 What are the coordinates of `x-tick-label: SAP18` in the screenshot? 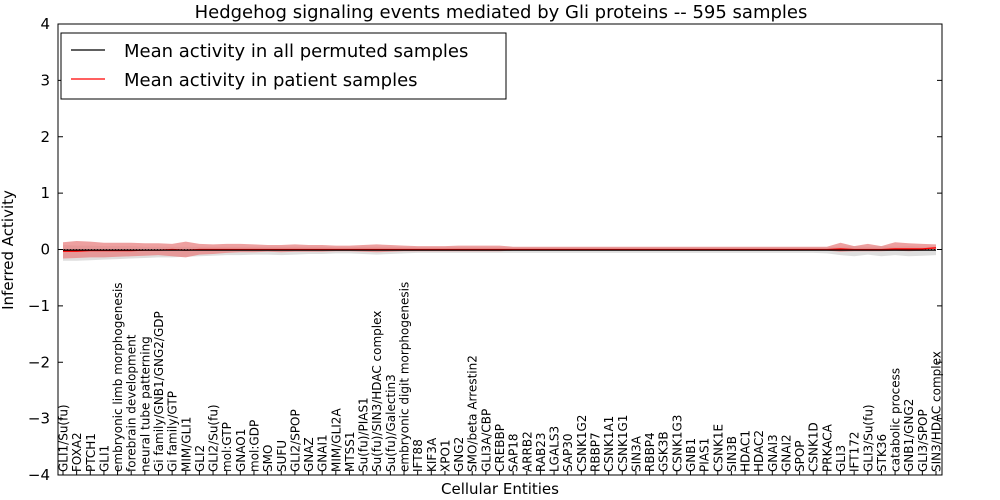 It's located at (514, 452).